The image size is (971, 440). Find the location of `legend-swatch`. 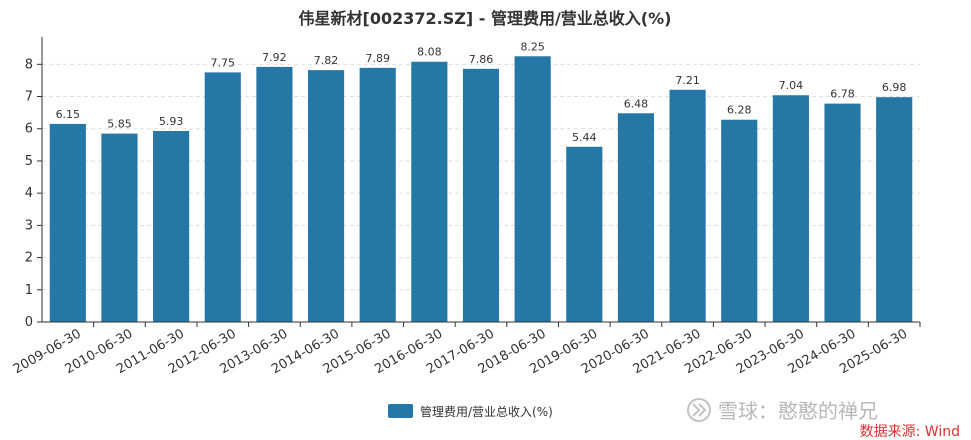

legend-swatch is located at coordinates (400, 411).